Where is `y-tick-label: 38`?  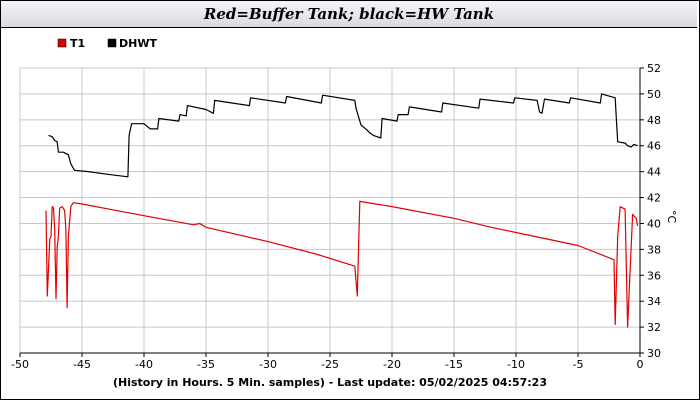 y-tick-label: 38 is located at coordinates (654, 249).